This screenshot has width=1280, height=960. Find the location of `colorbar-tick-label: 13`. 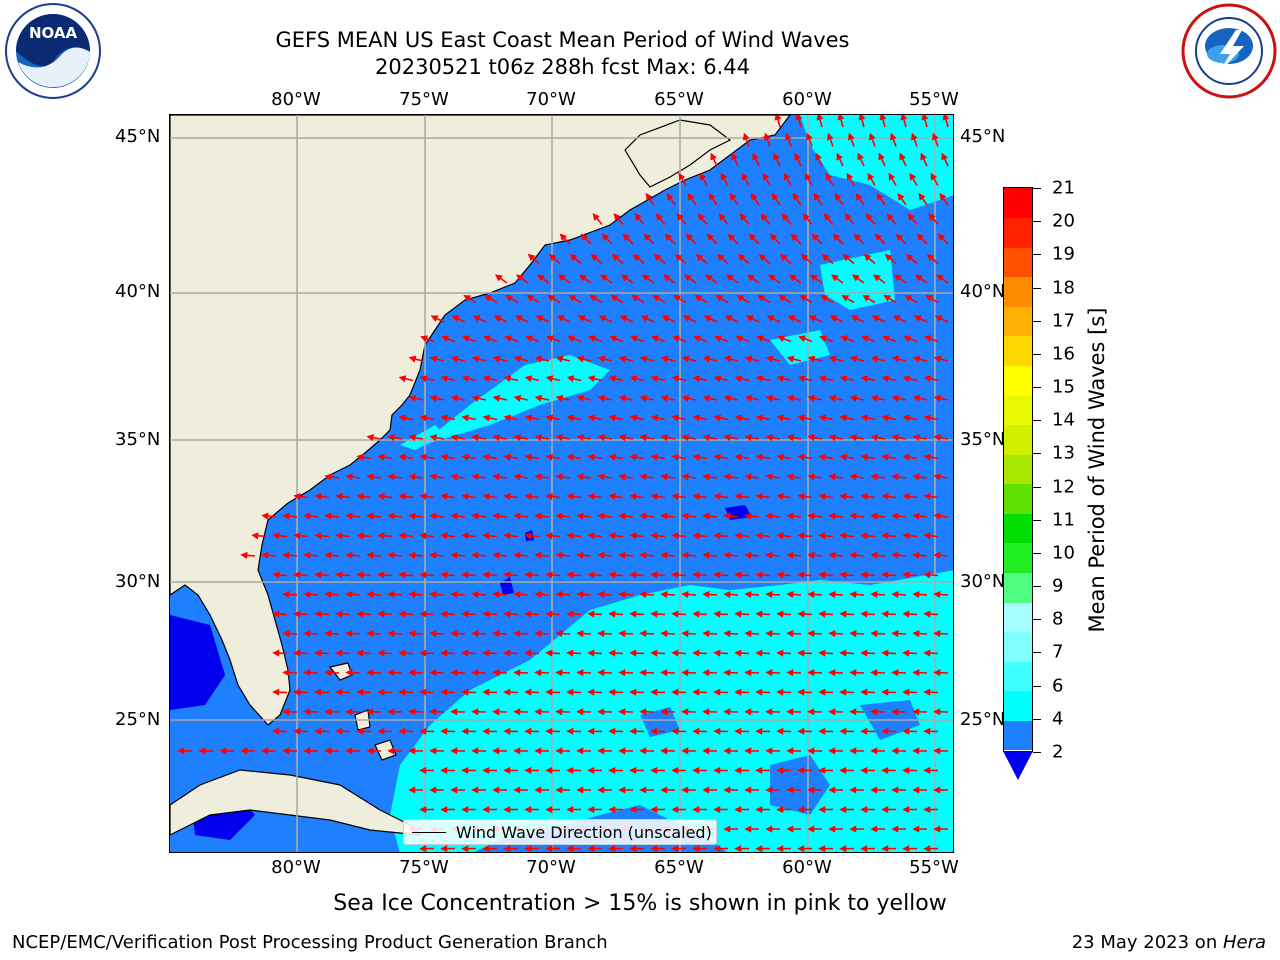

colorbar-tick-label: 13 is located at coordinates (1063, 453).